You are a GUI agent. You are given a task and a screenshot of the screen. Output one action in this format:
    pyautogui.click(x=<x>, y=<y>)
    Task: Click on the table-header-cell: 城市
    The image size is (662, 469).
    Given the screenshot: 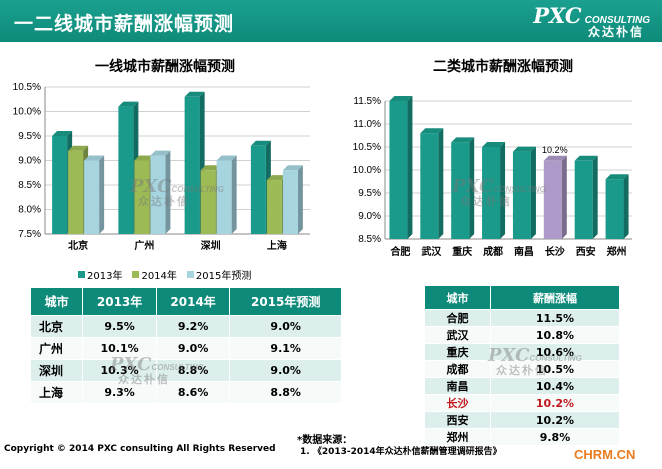 What is the action you would take?
    pyautogui.click(x=56, y=301)
    